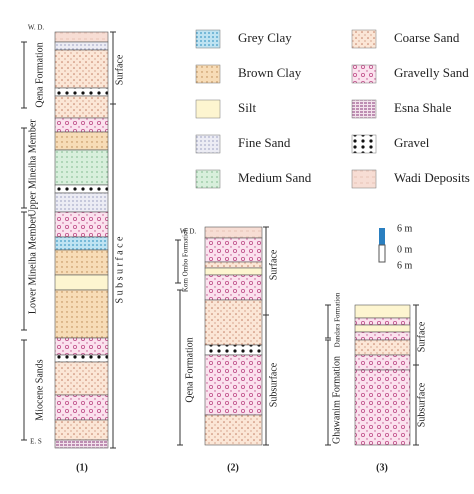  What do you see at coordinates (338, 319) in the screenshot?
I see `formation-label: Dandara Formation` at bounding box center [338, 319].